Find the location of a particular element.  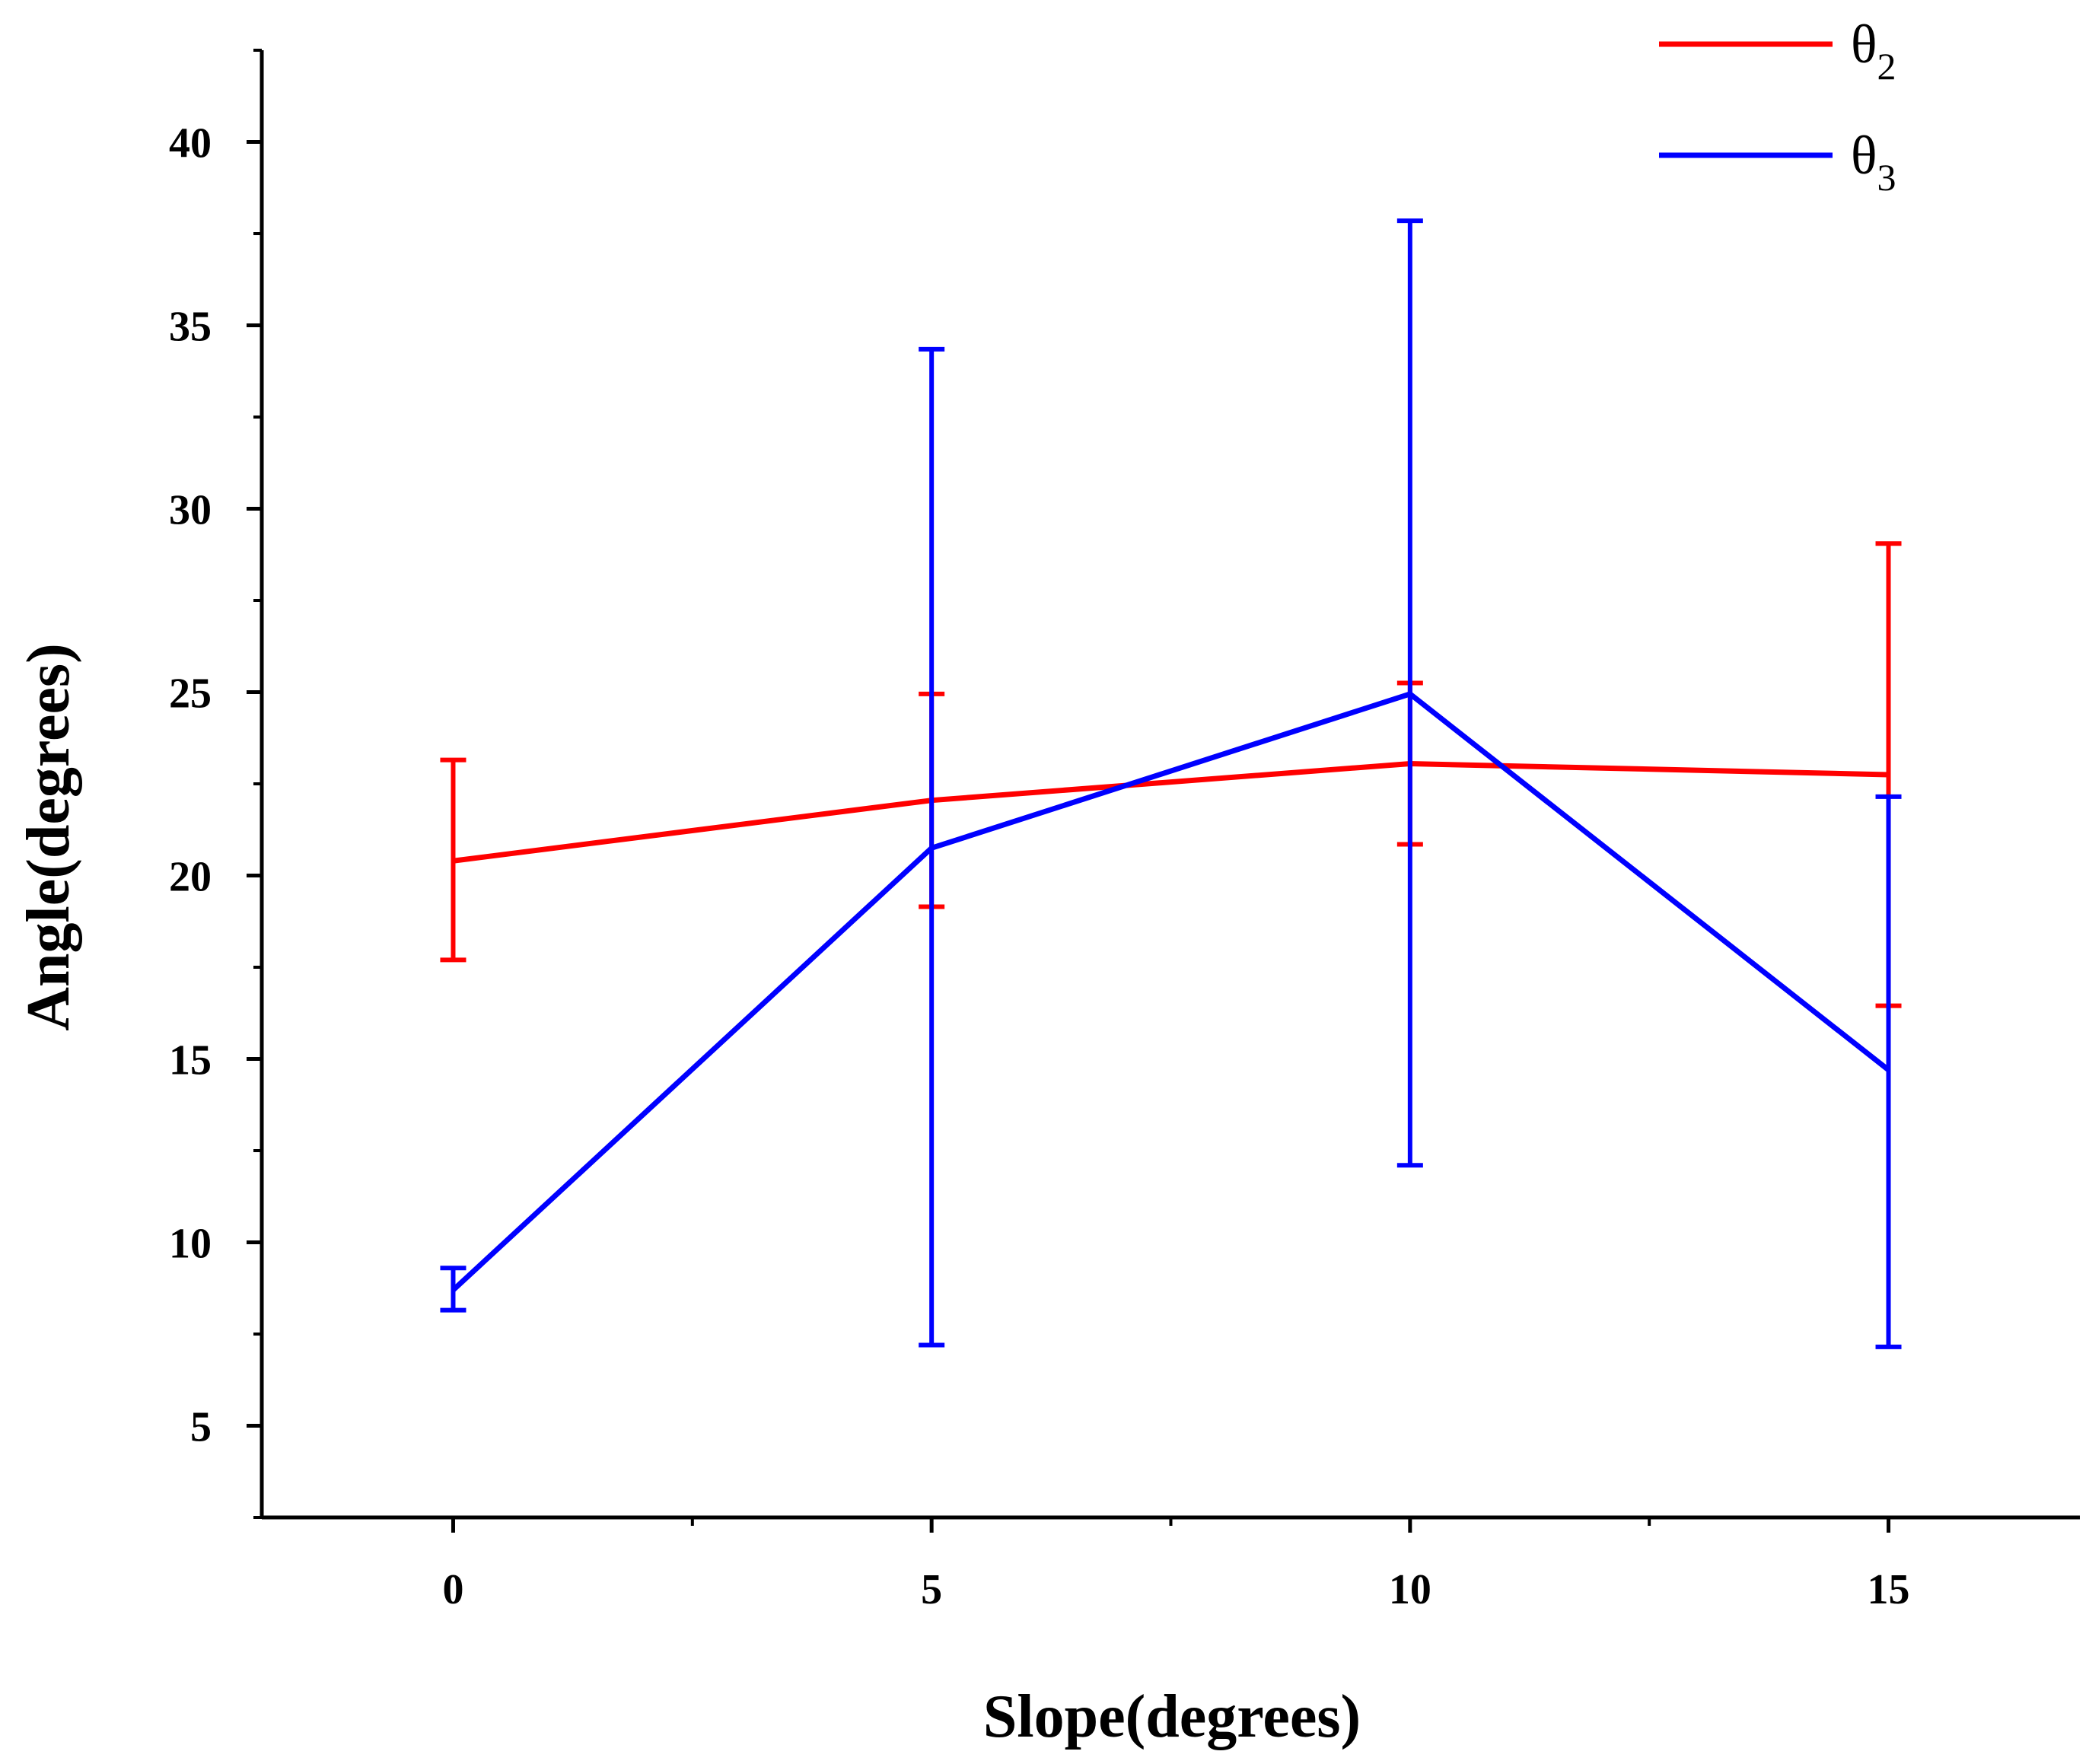

legend-label: θ3 is located at coordinates (1873, 162).